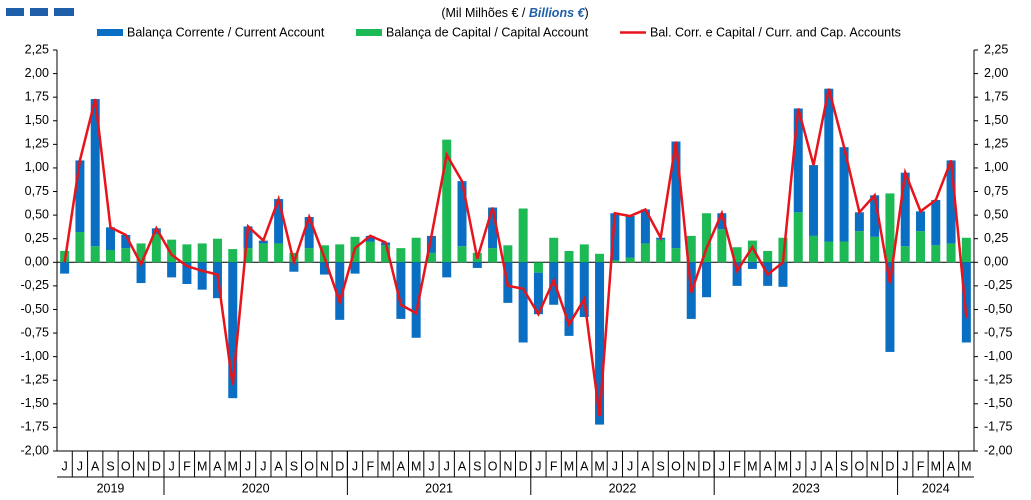 This screenshot has height=500, width=1031. Describe the element at coordinates (514, 13) in the screenshot. I see `subtitle: (Mil Milhões € / Billions €)` at that location.